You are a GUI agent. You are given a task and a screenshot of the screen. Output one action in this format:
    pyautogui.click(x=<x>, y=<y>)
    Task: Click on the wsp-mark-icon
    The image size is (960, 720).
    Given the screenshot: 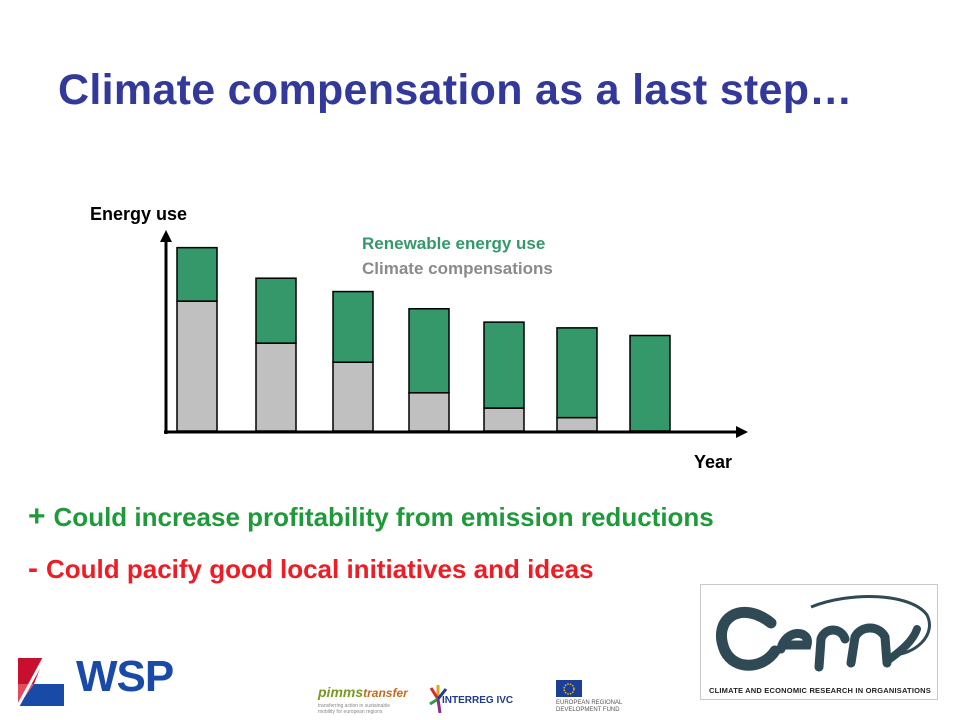 What is the action you would take?
    pyautogui.click(x=40, y=682)
    